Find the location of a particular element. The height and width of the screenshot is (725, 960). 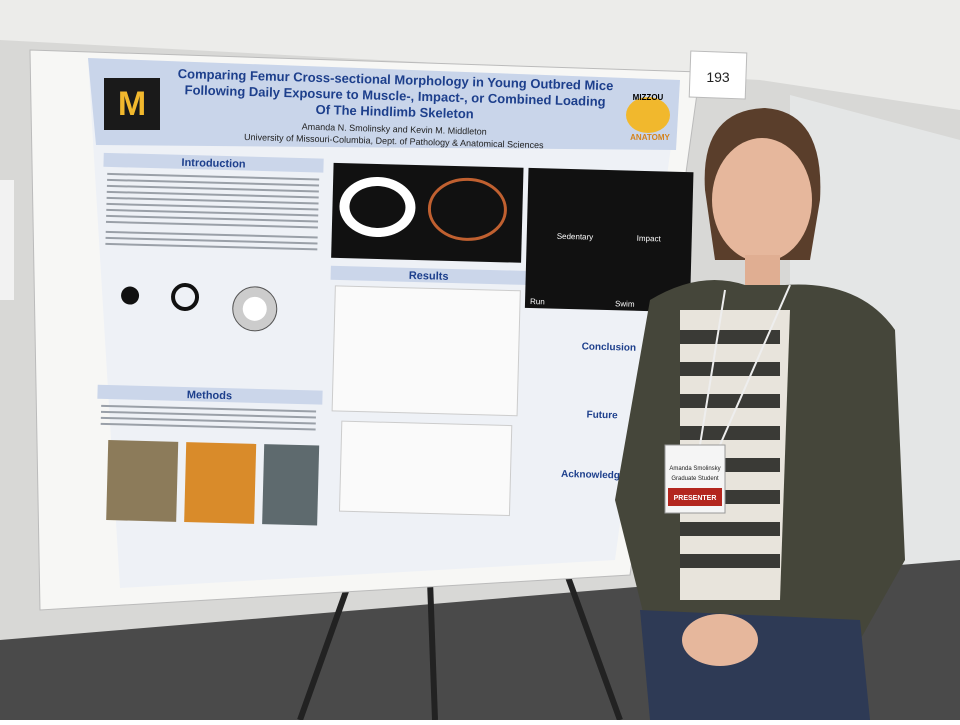

mu-logo is located at coordinates (132, 104).